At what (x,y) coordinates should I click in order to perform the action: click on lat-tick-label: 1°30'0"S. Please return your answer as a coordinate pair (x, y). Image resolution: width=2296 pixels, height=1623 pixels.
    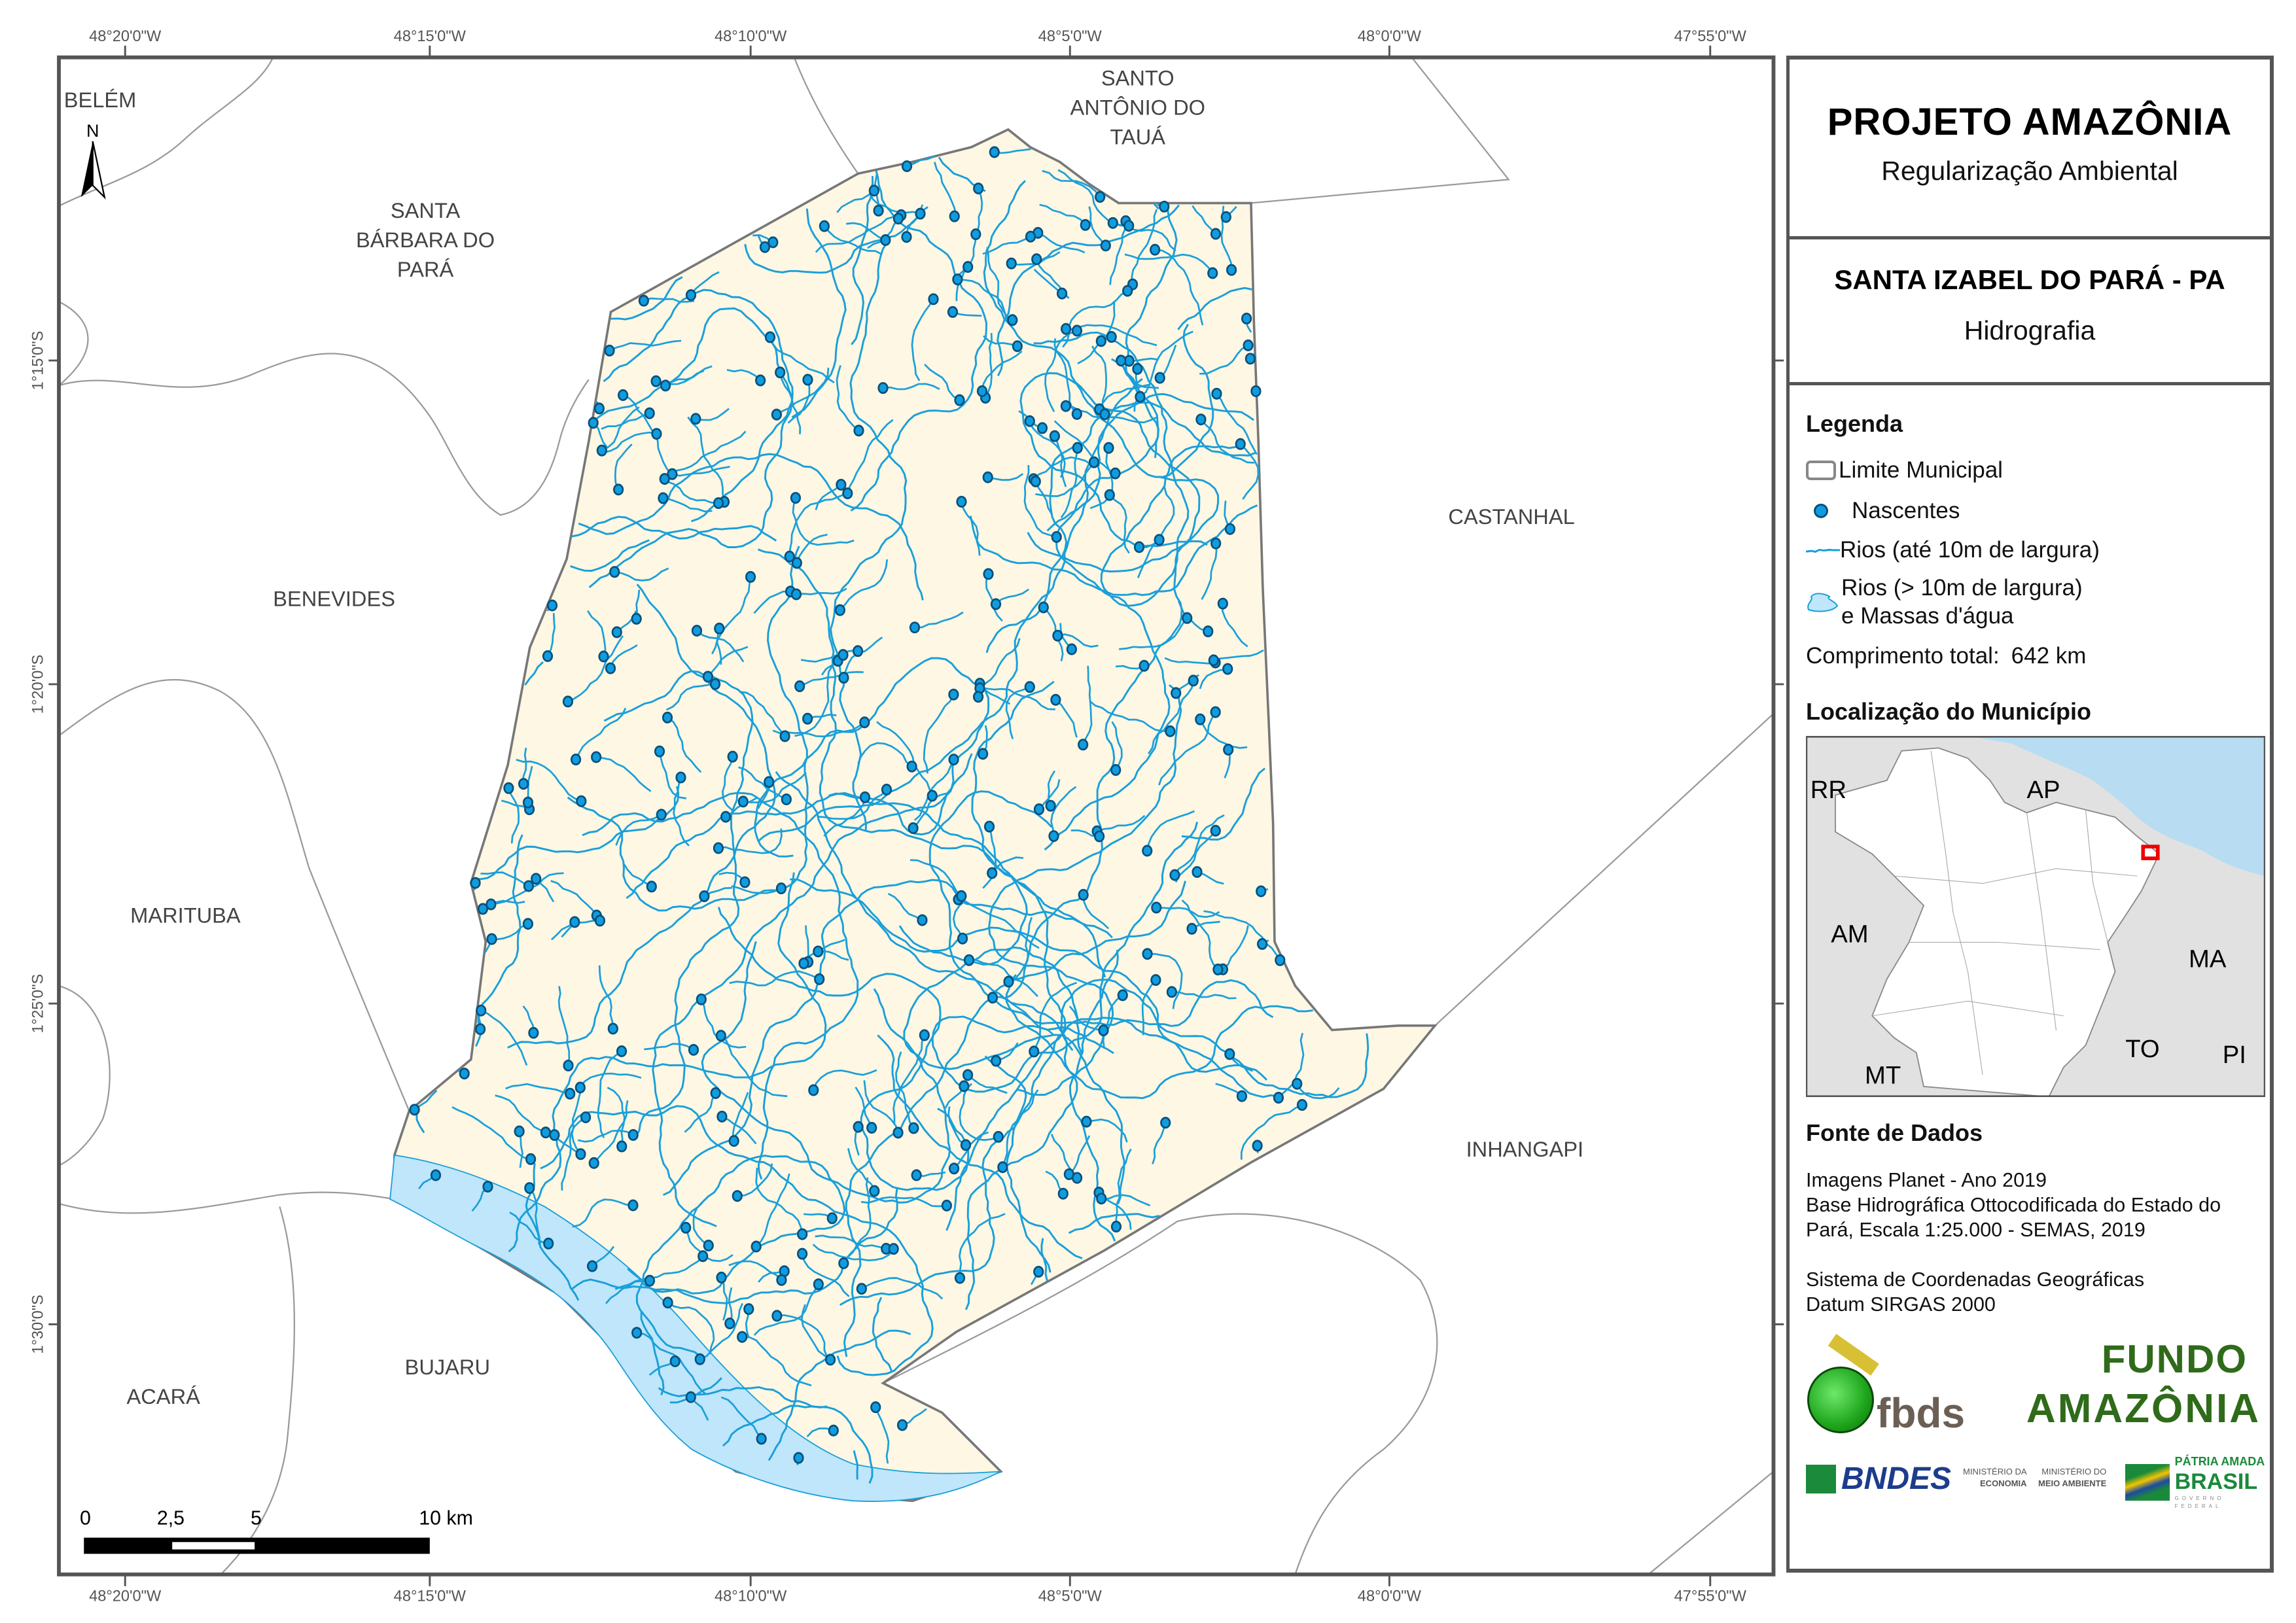
    Looking at the image, I should click on (37, 1325).